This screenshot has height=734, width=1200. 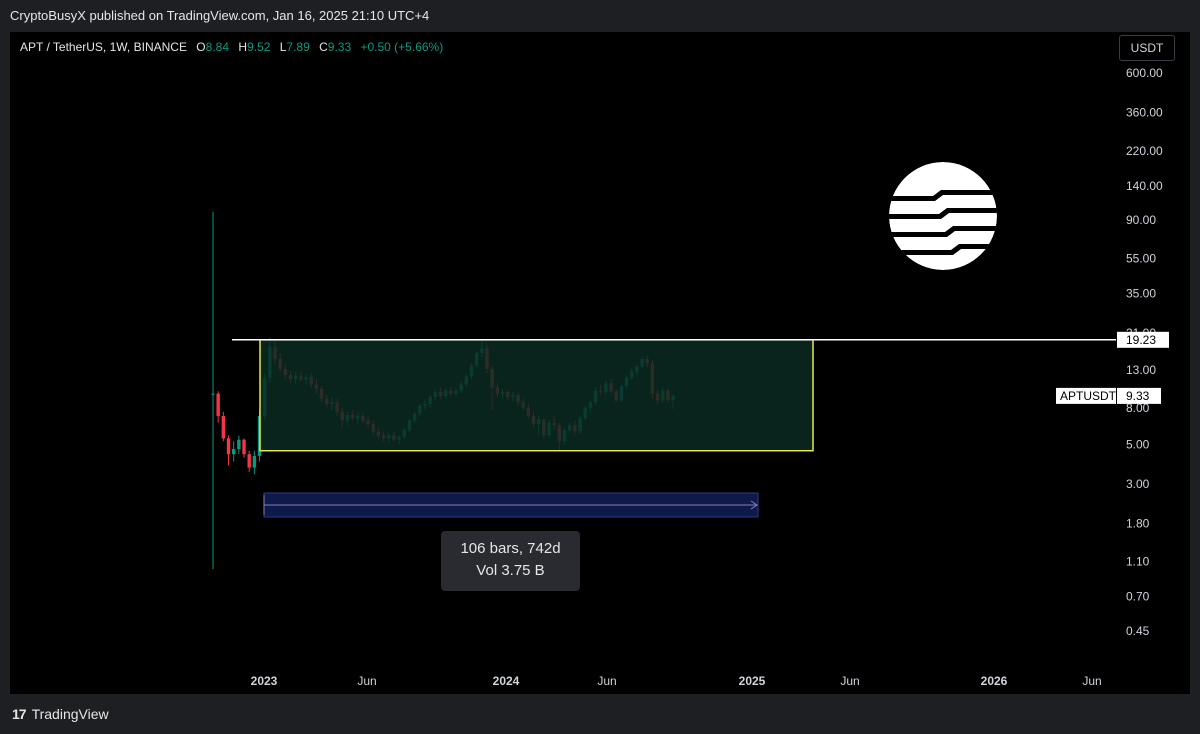 I want to click on last-price-text: 9.33, so click(x=1138, y=396).